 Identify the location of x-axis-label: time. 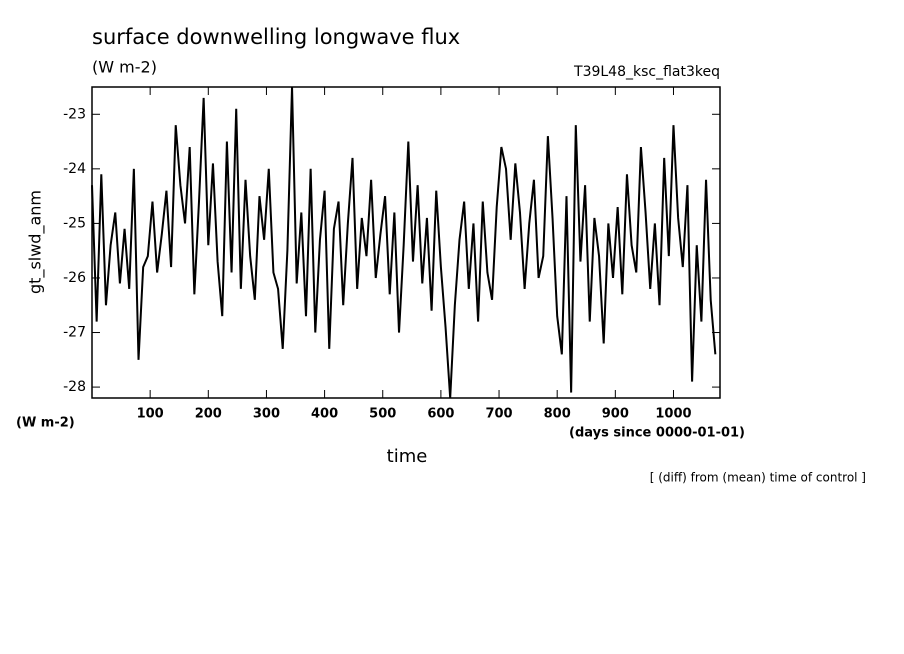
(407, 456).